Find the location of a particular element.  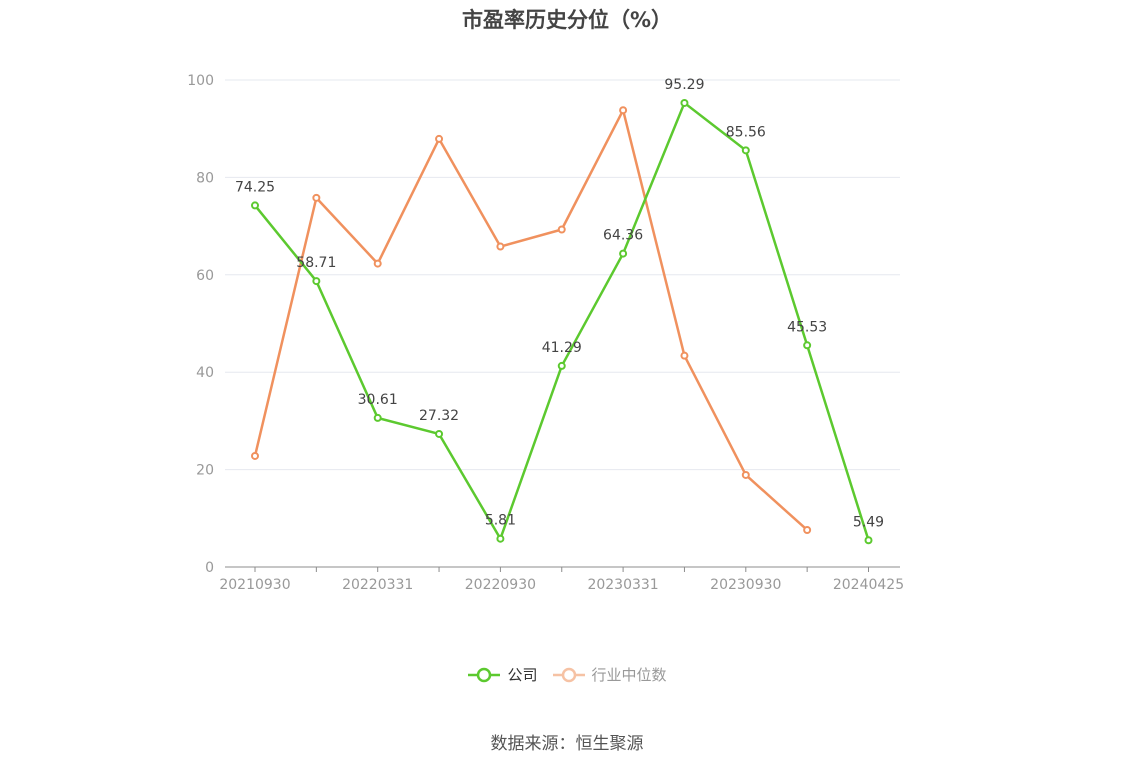

y-tick-label: 60 is located at coordinates (205, 276).